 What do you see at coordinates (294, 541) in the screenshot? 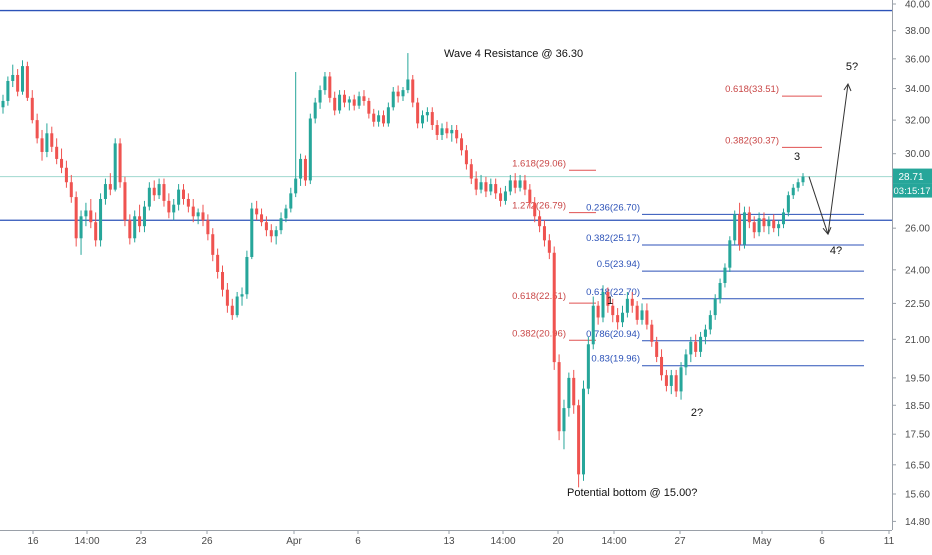
I see `time-tick-label: Apr` at bounding box center [294, 541].